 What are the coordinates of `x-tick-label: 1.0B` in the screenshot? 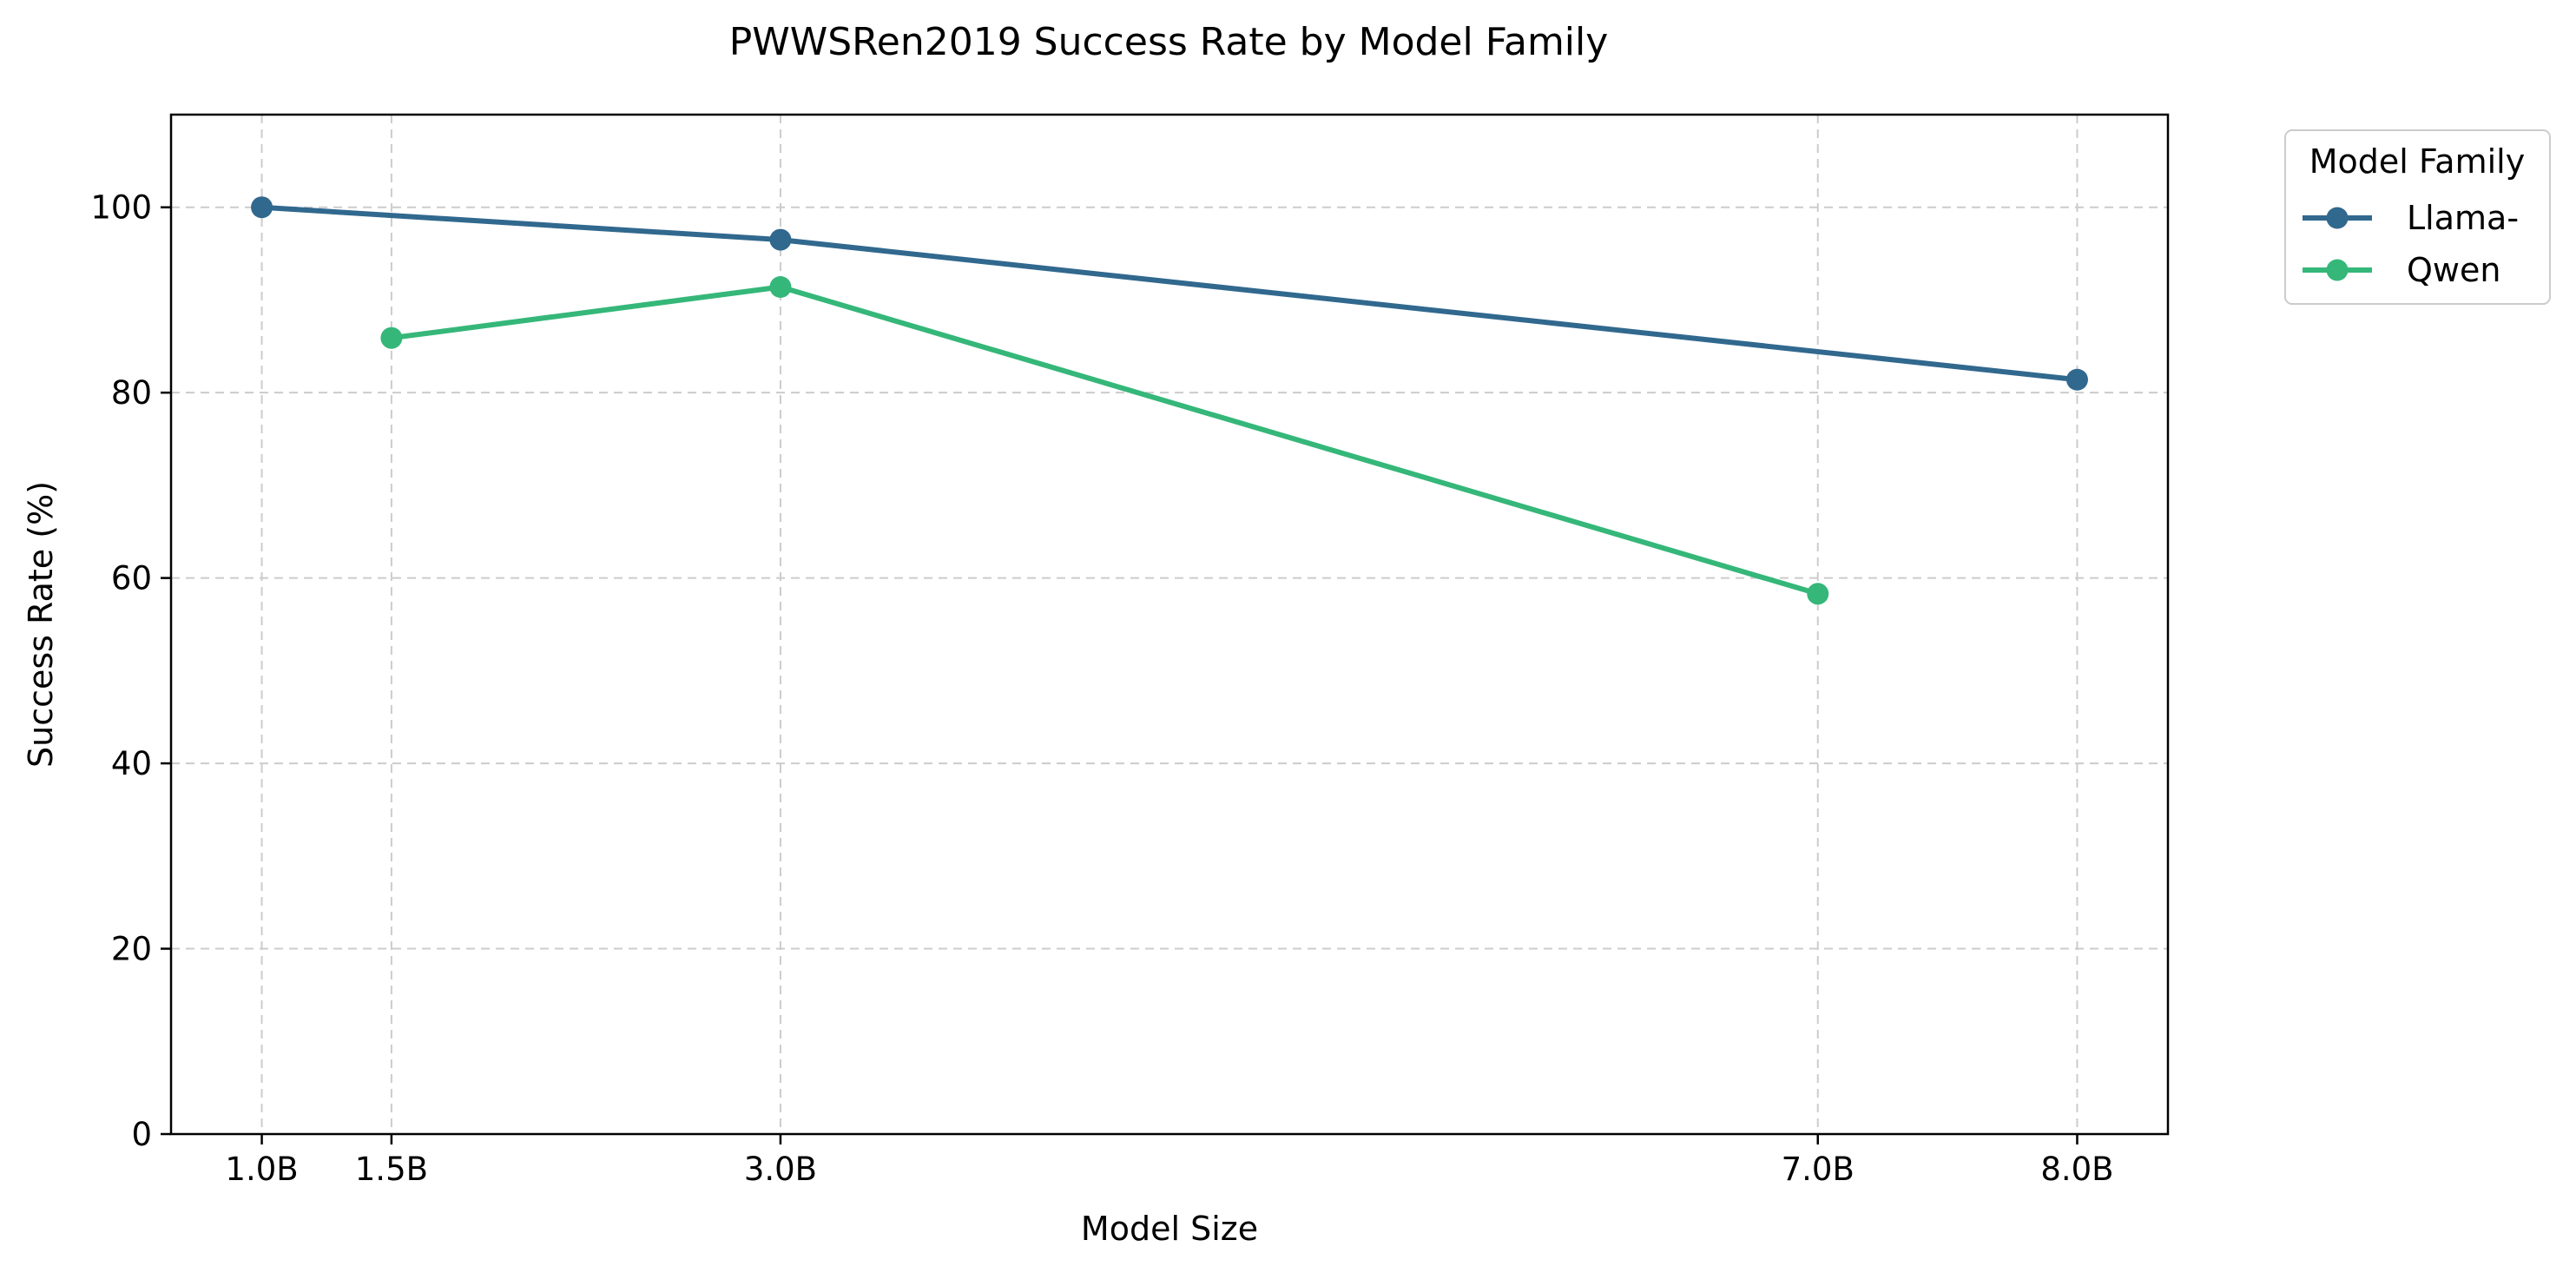 It's located at (261, 1169).